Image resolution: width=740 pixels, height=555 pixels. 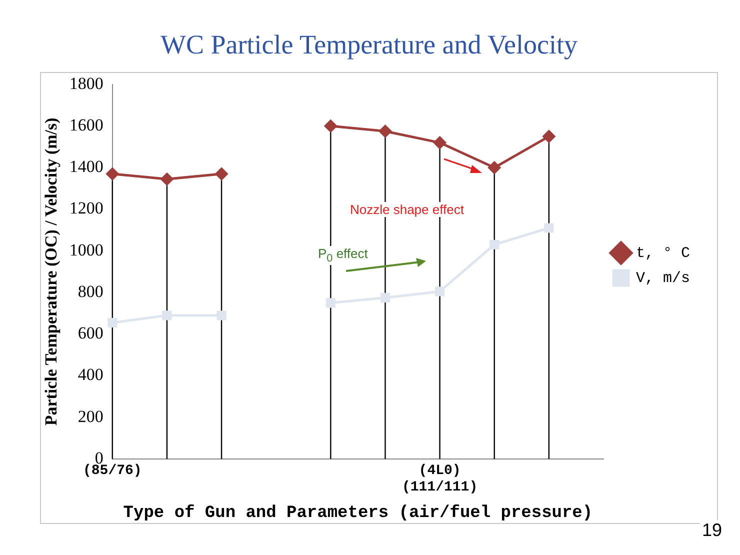 I want to click on x-tick-label: (4L0) (111/111), so click(x=440, y=479).